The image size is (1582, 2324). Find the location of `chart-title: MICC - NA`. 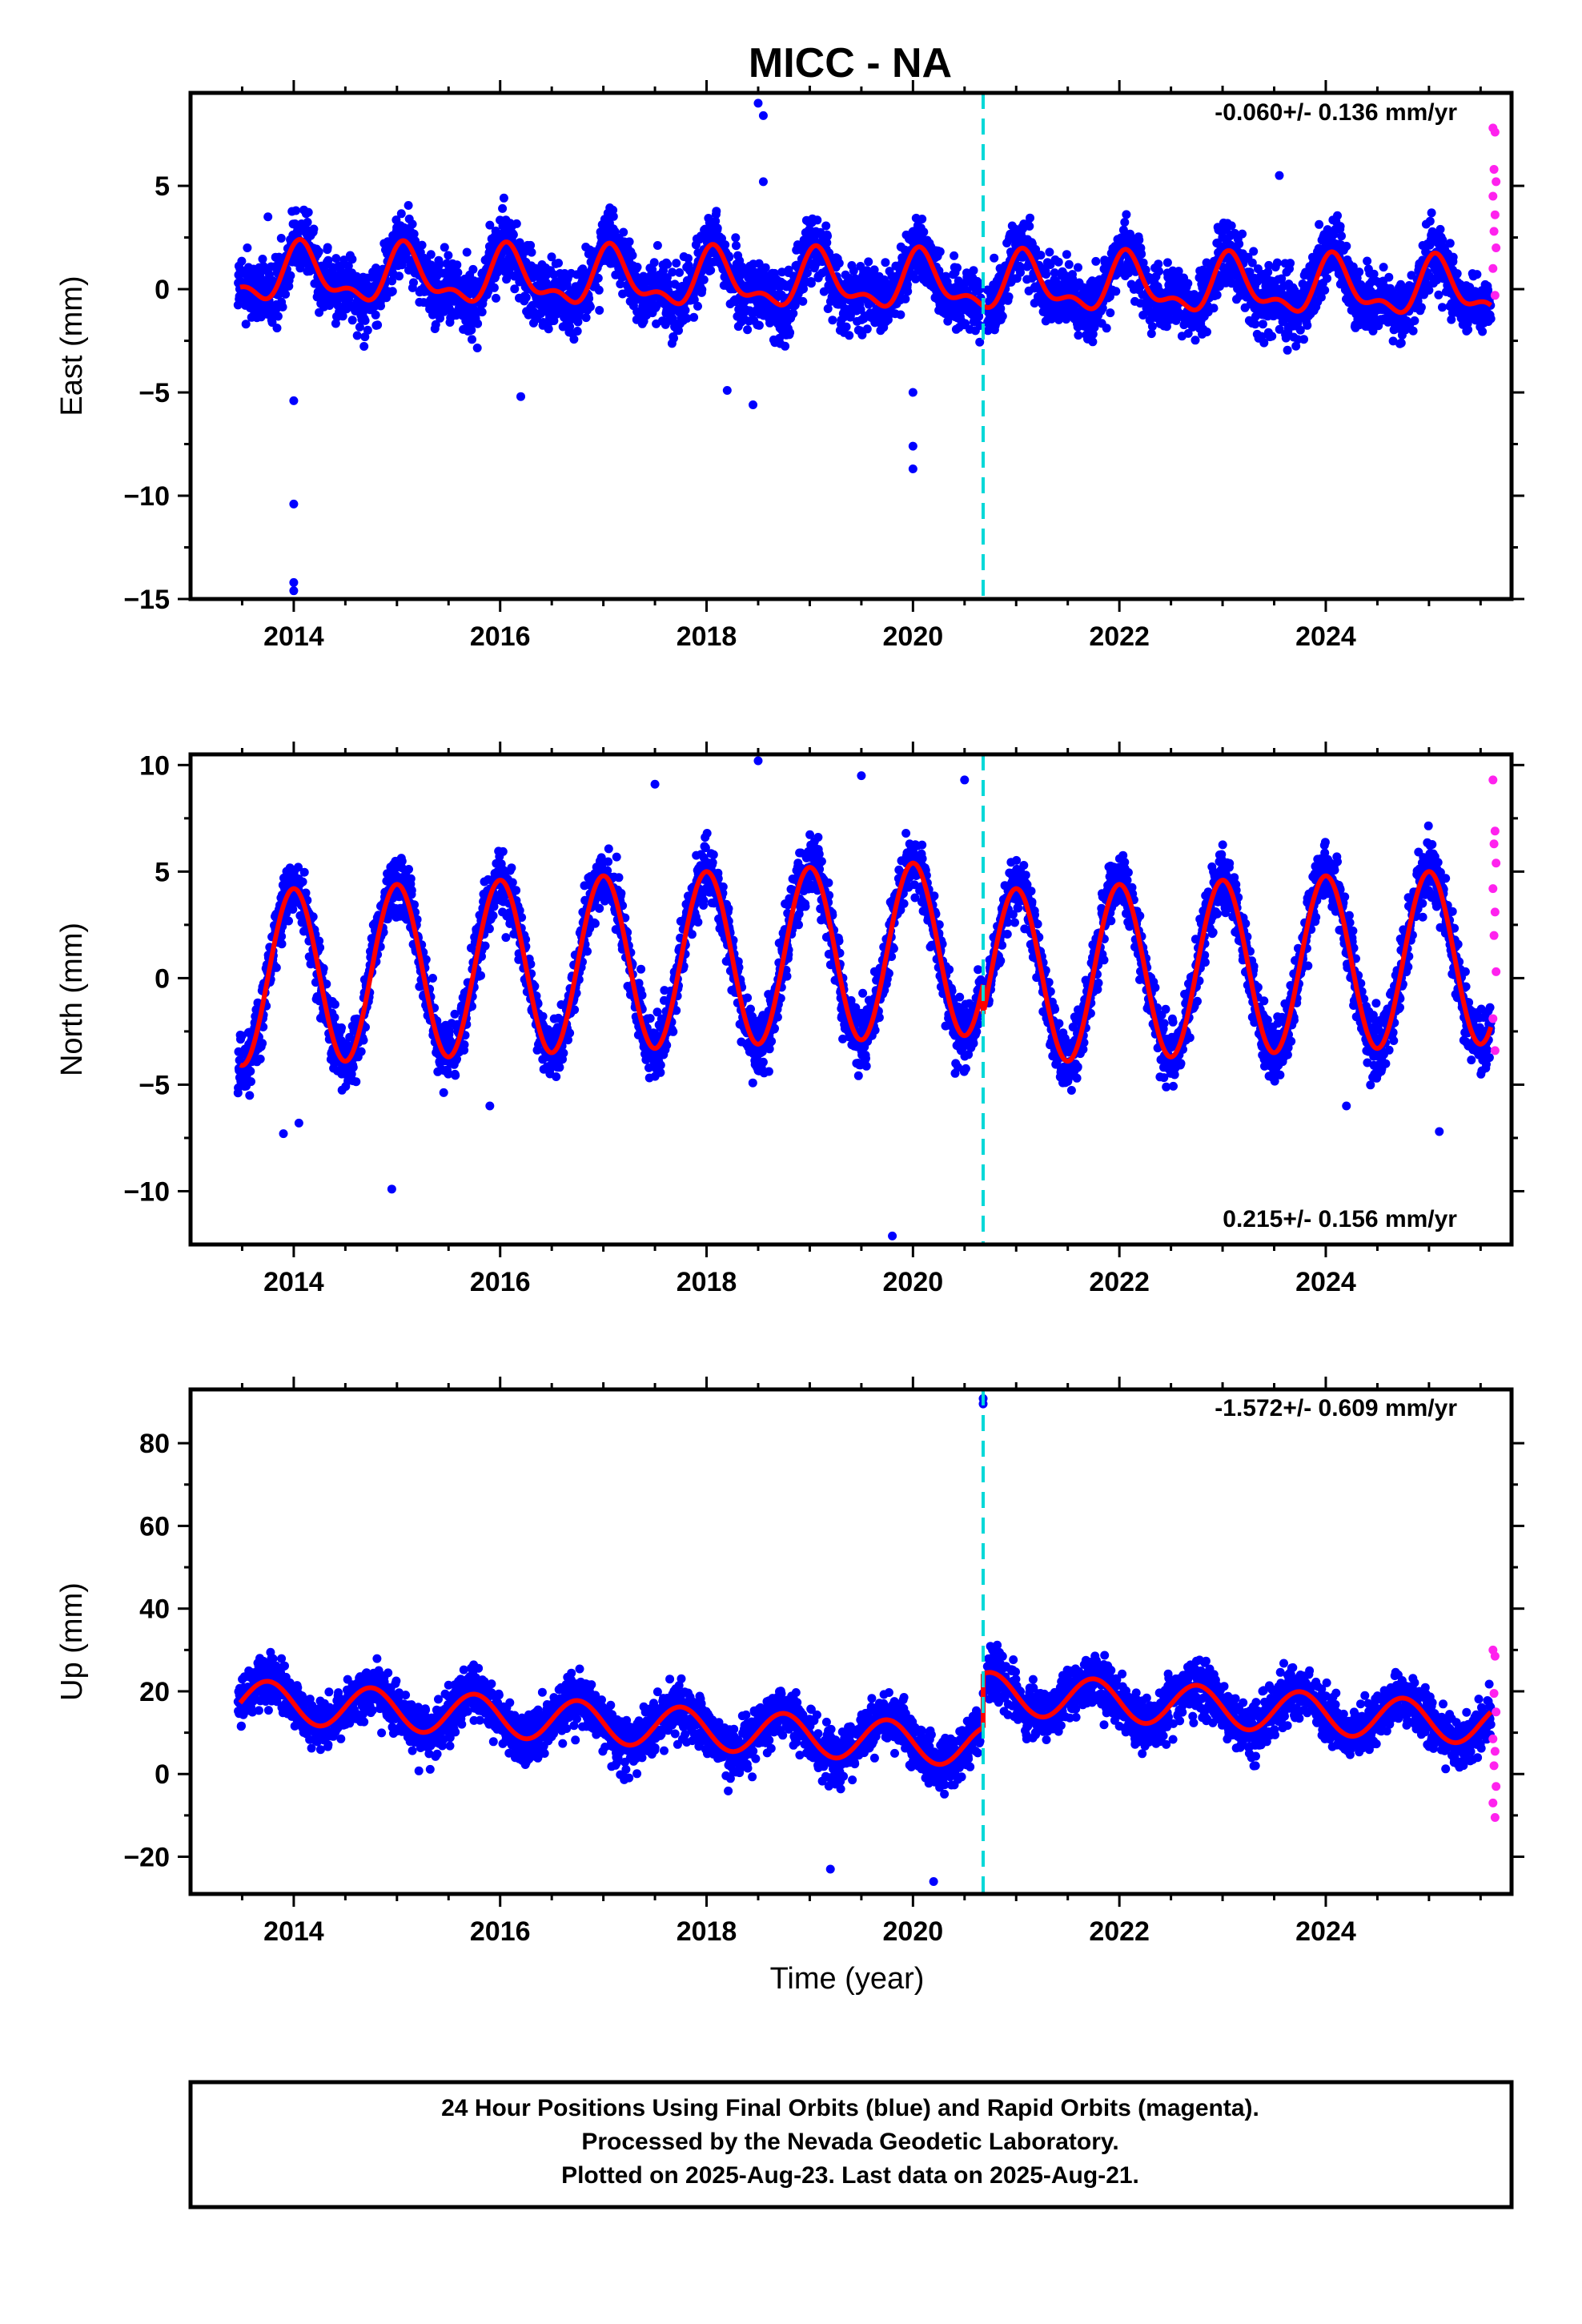

chart-title: MICC - NA is located at coordinates (850, 63).